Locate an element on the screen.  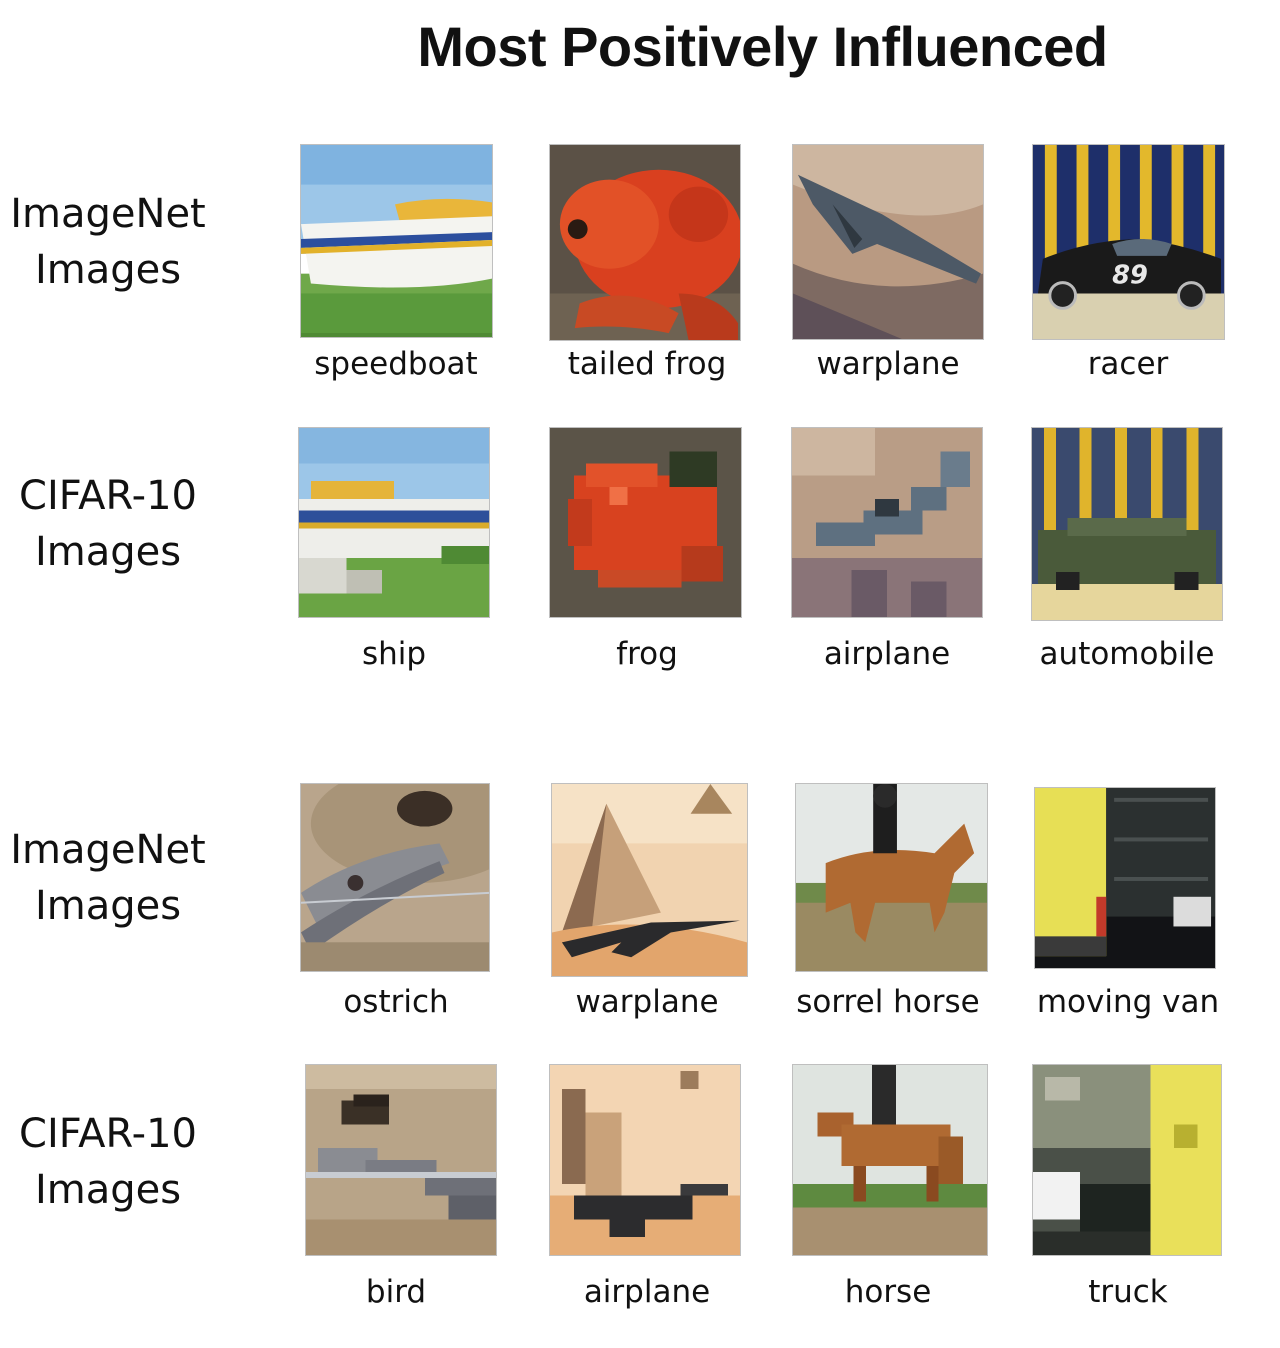
caption: frog is located at coordinates (647, 654).